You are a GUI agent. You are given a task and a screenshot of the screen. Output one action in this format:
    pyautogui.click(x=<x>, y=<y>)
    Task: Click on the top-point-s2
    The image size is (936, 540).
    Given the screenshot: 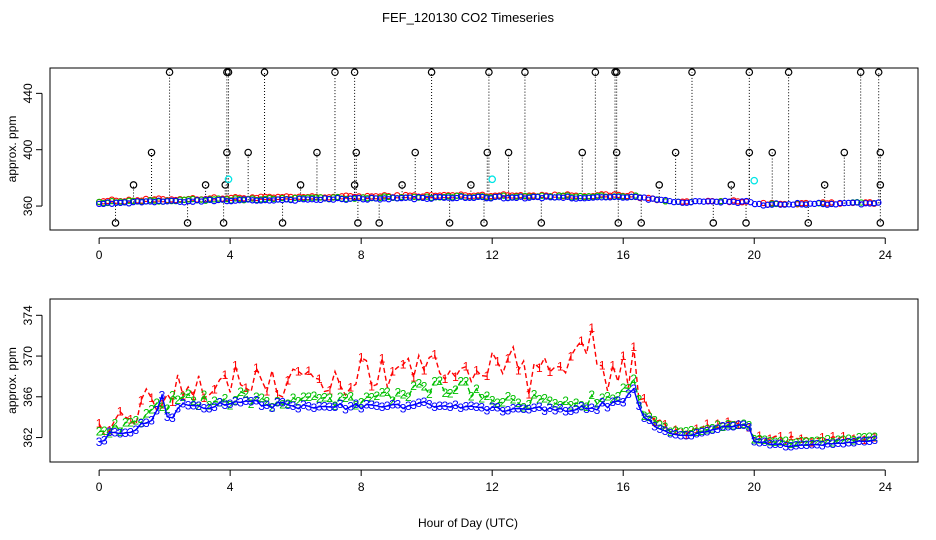 What is the action you would take?
    pyautogui.click(x=384, y=196)
    